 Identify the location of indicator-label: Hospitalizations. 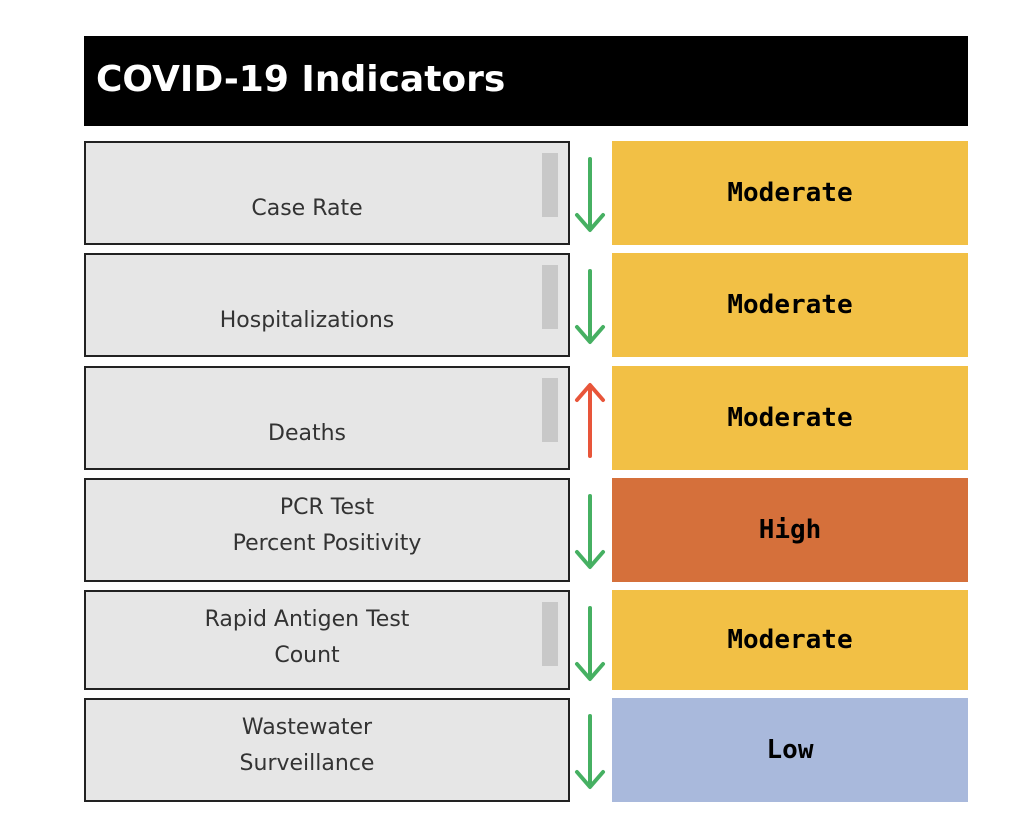
(307, 320).